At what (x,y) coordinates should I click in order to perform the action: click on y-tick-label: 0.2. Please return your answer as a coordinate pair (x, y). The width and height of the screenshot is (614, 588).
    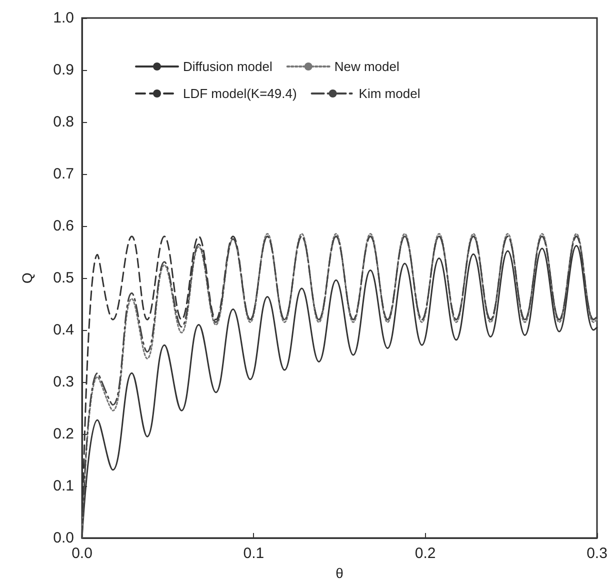
    Looking at the image, I should click on (63, 434).